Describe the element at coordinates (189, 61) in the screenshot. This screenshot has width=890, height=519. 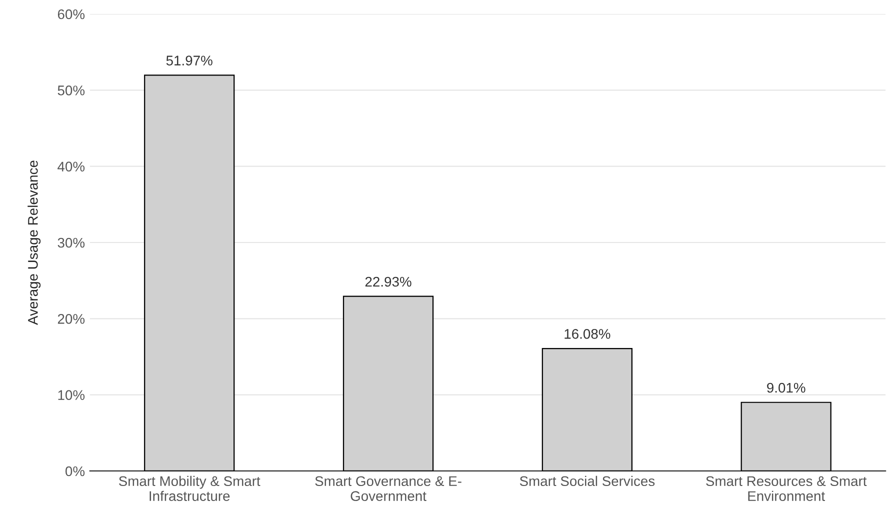
I see `data-label: 51.97%` at that location.